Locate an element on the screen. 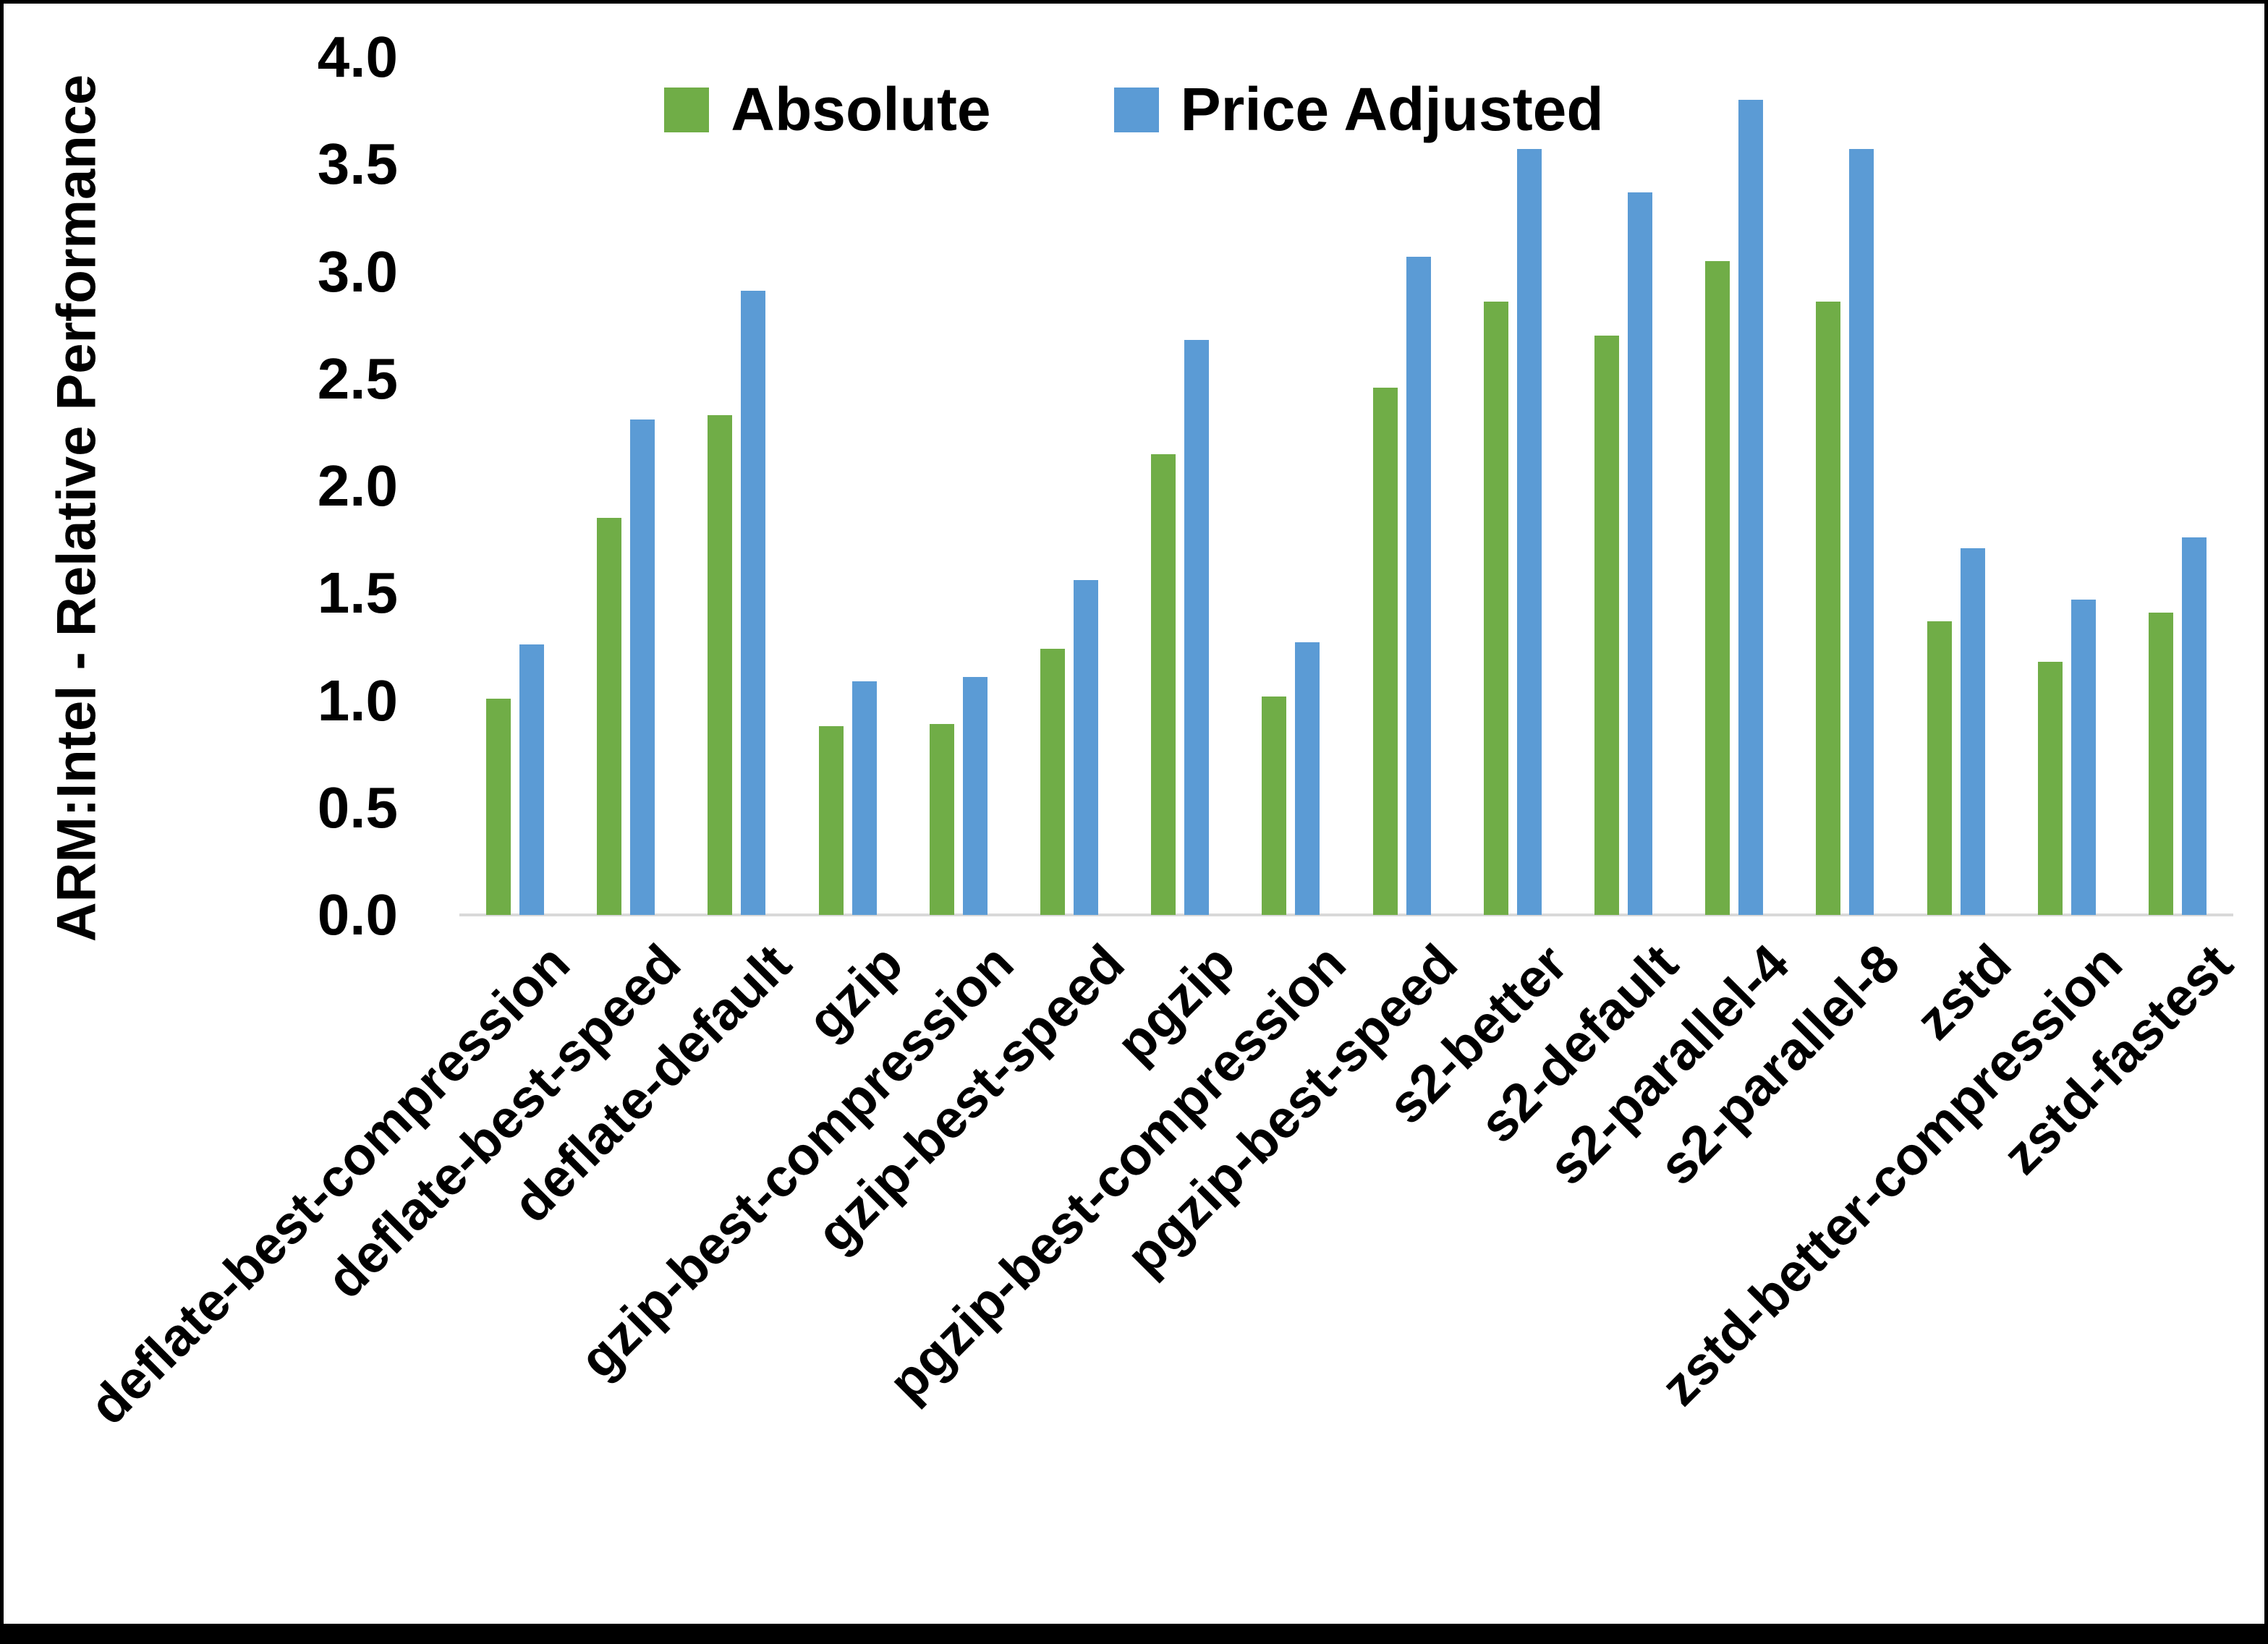 The width and height of the screenshot is (2268, 1644). legend: Absolute Price Adjusted is located at coordinates (1134, 109).